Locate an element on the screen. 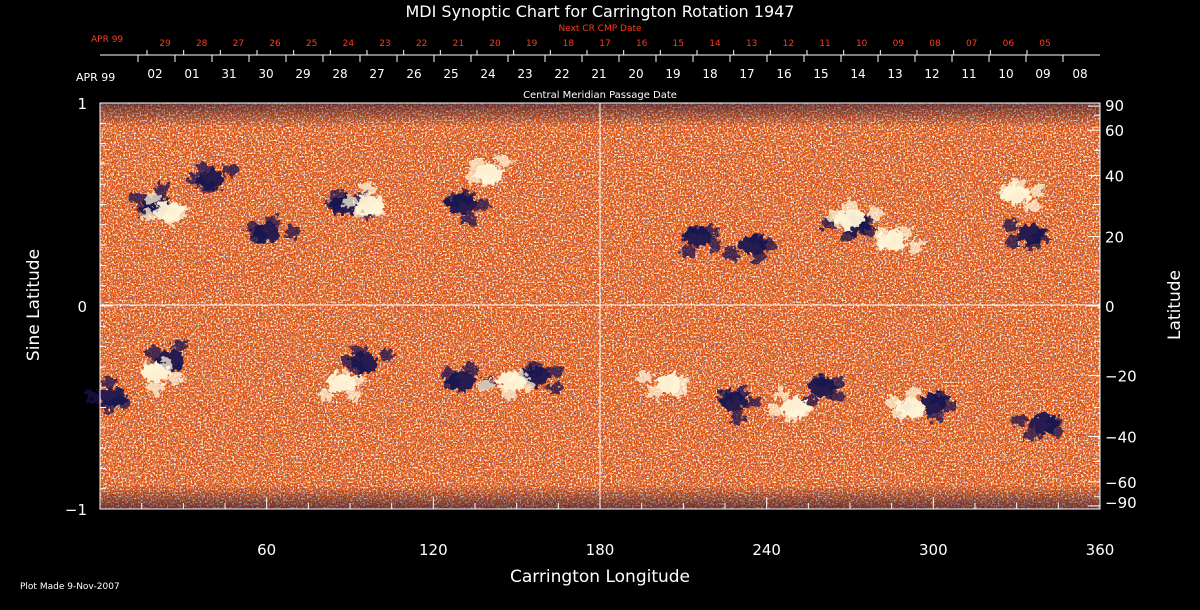 The height and width of the screenshot is (610, 1200). x-tick-label: 180 is located at coordinates (600, 550).